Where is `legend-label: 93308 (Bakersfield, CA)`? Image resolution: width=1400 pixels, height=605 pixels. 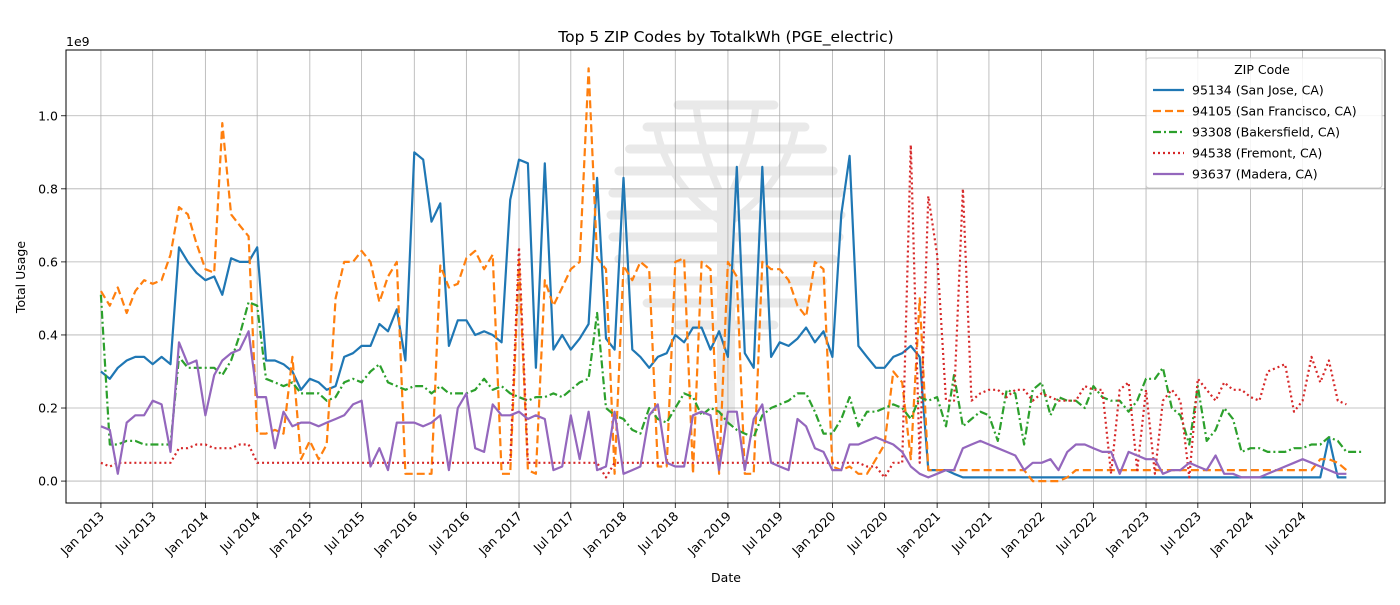
legend-label: 93308 (Bakersfield, CA) is located at coordinates (1266, 132).